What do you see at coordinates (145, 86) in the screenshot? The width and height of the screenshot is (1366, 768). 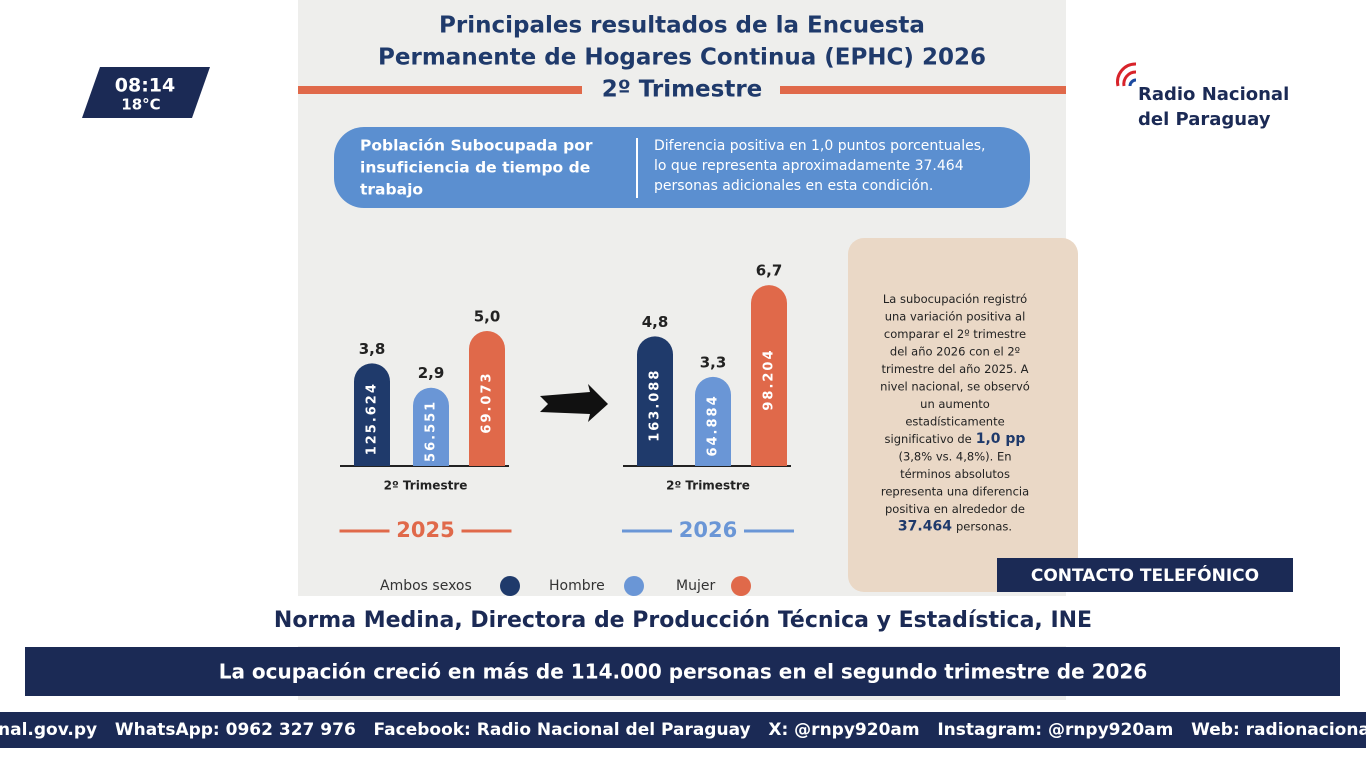 I see `clock-time: 08:14` at bounding box center [145, 86].